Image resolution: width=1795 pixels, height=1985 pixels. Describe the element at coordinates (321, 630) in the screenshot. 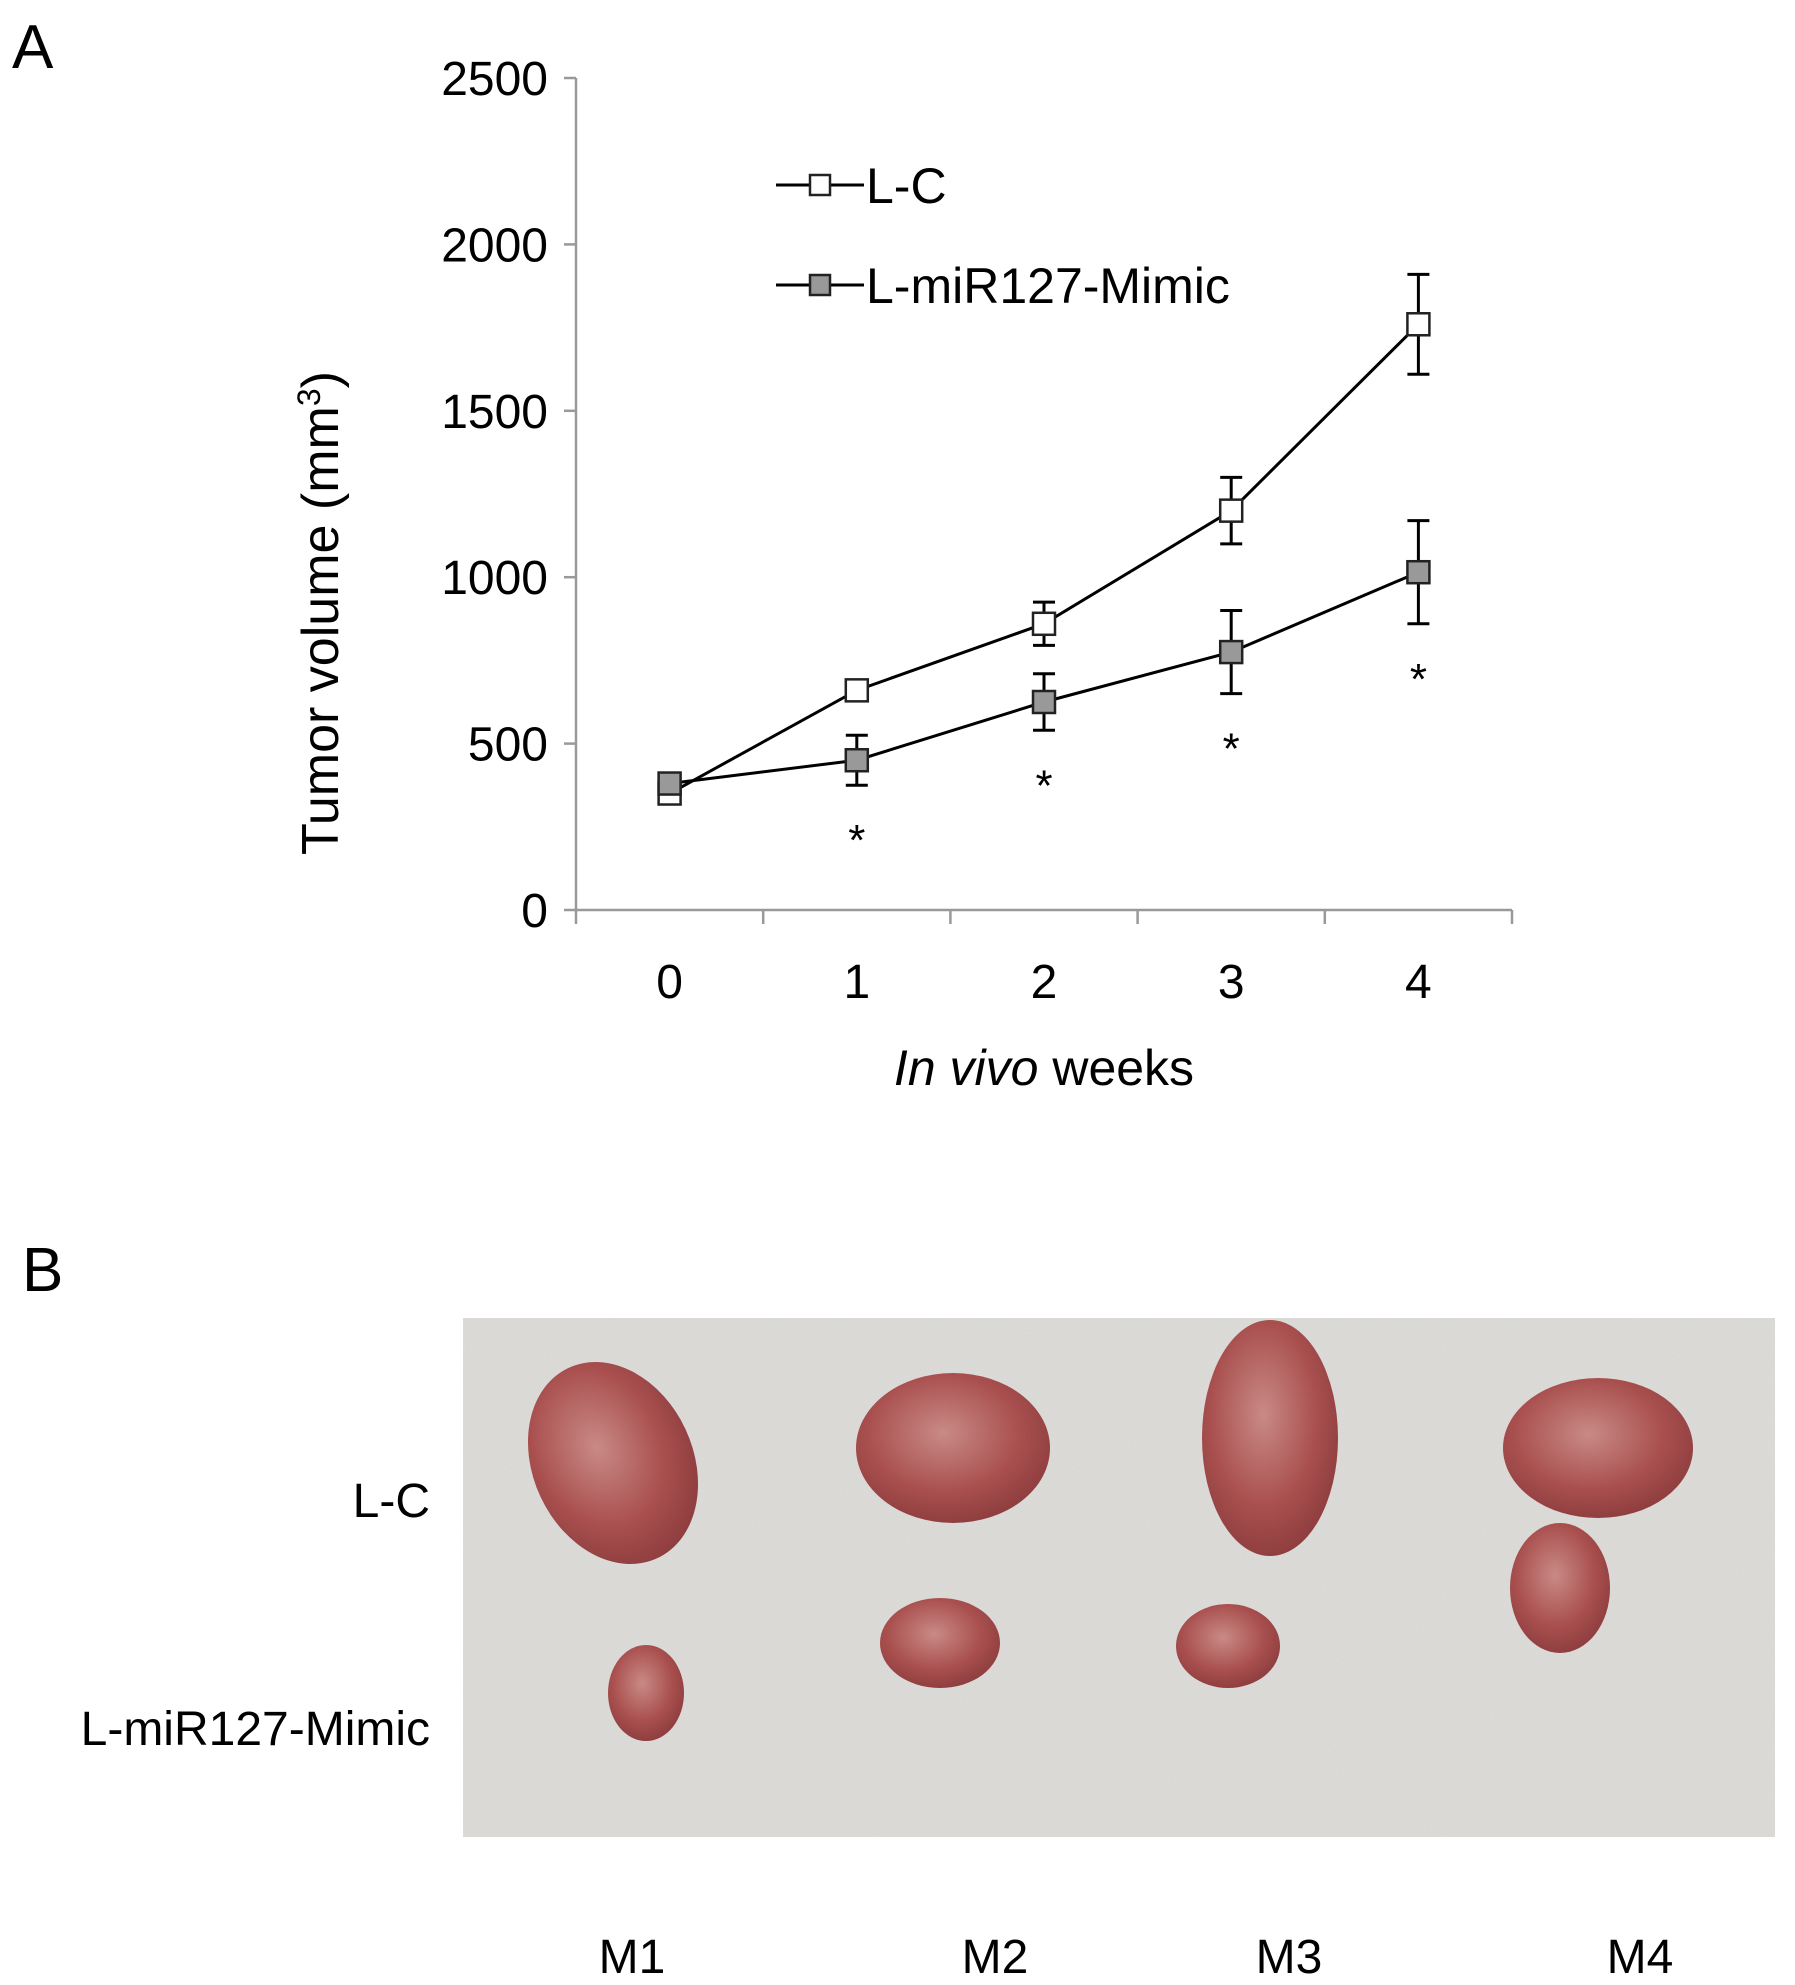

I see `y-axis-label-text: Tumor volume (mm` at that location.